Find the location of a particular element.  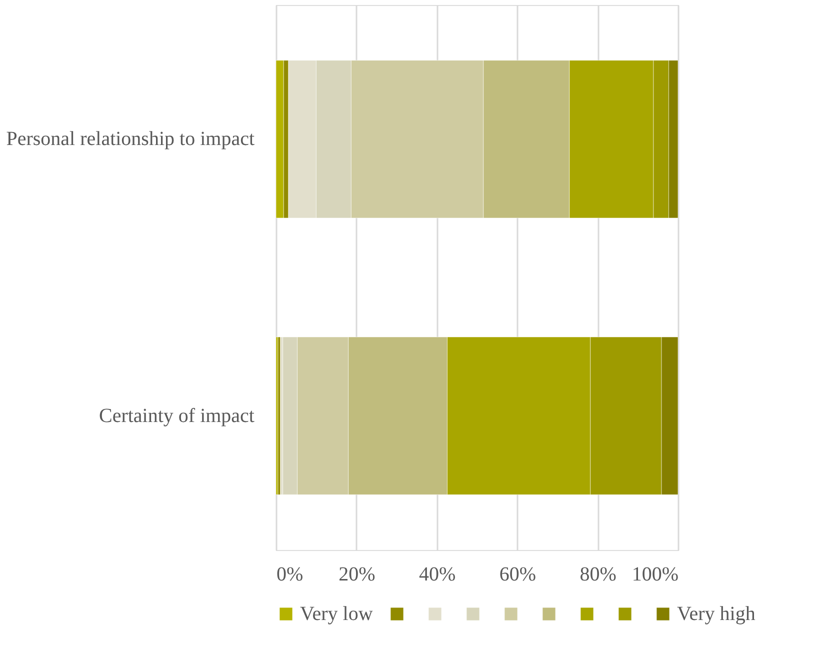

x-tick-label: 80% is located at coordinates (598, 575).